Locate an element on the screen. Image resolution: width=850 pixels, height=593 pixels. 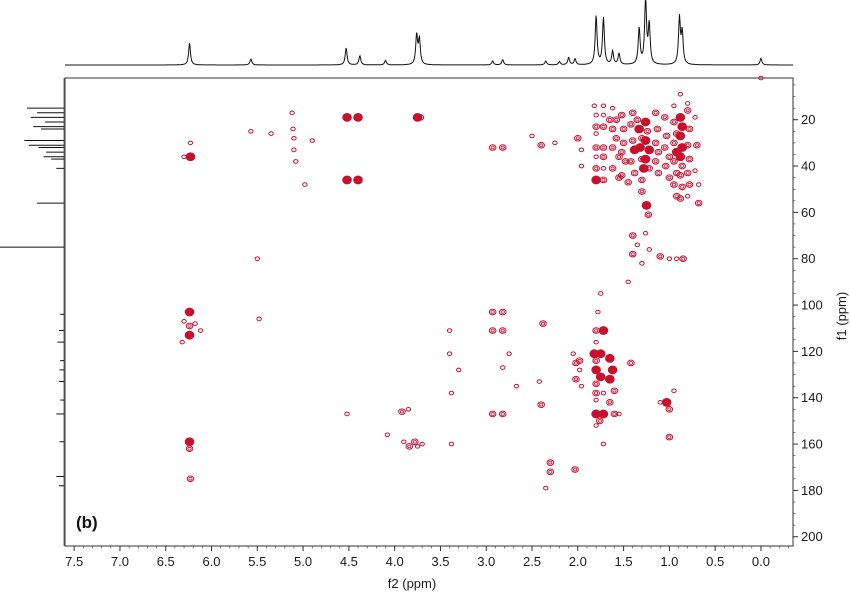
y-tick-label: 200 is located at coordinates (812, 536).